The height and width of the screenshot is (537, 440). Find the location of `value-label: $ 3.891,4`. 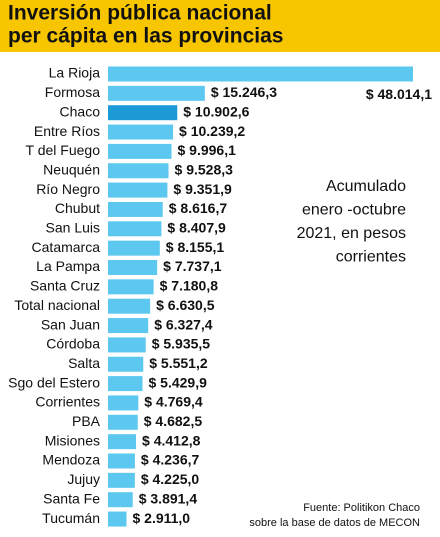

value-label: $ 3.891,4 is located at coordinates (168, 498).